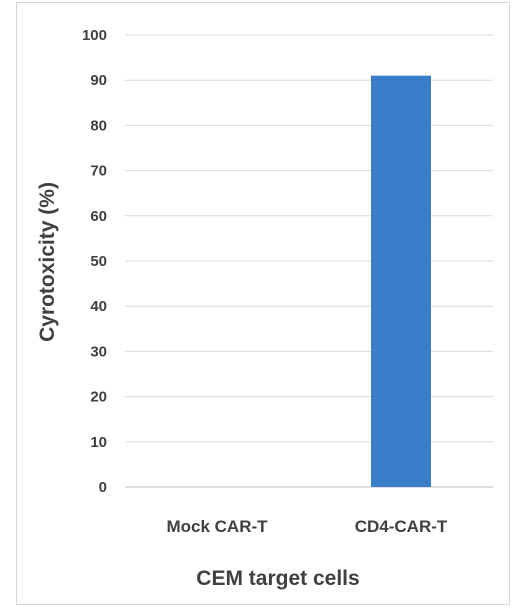  I want to click on y-tick-label: 20, so click(98, 397).